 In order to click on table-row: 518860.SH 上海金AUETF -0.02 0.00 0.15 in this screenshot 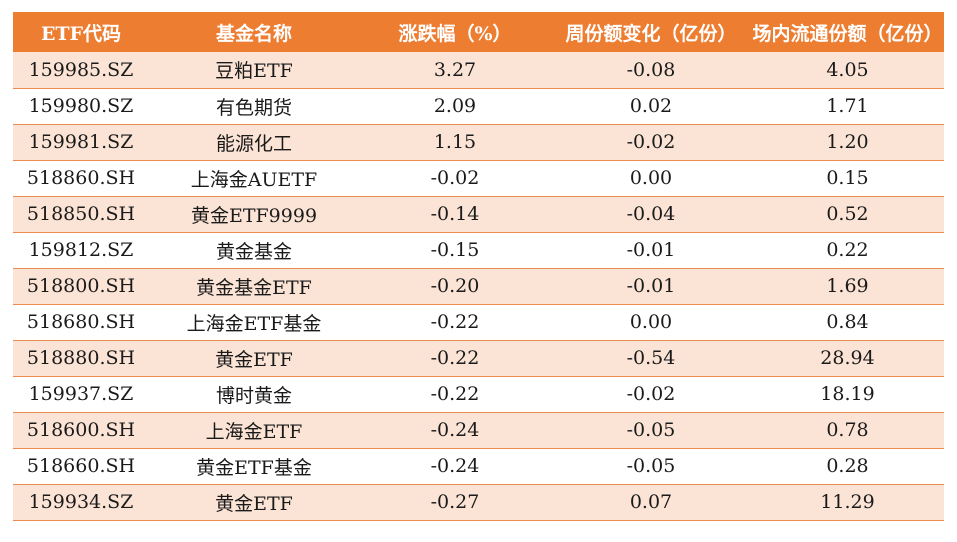, I will do `click(478, 178)`.